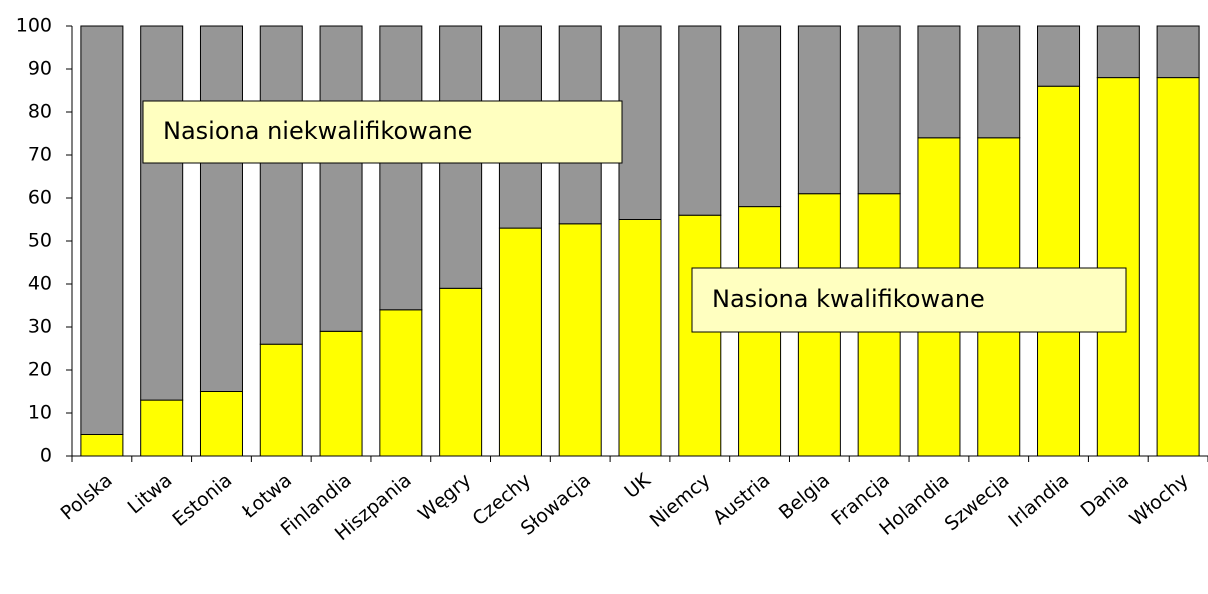 The width and height of the screenshot is (1208, 594). Describe the element at coordinates (848, 299) in the screenshot. I see `legend-label: Nasiona kwalifikowane` at that location.